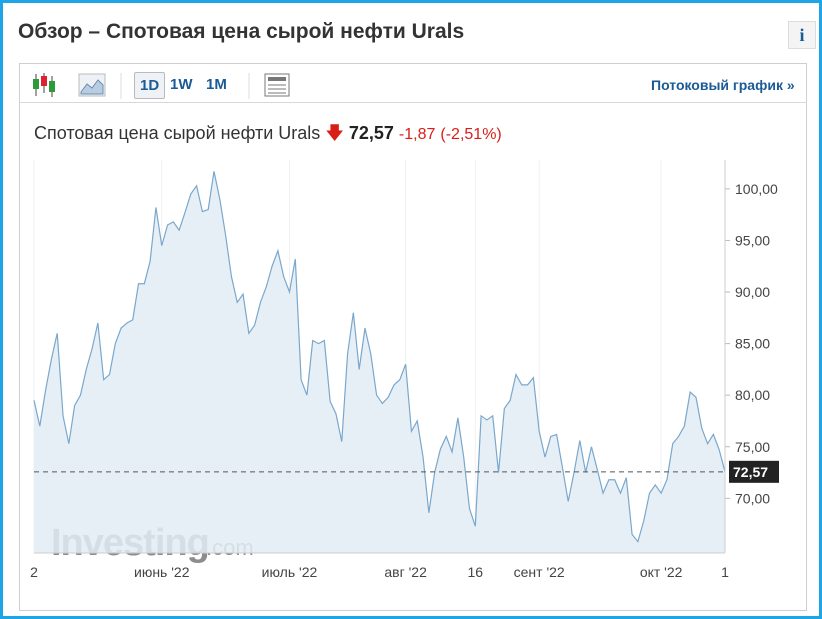  Describe the element at coordinates (150, 85) in the screenshot. I see `period-button: 1D` at that location.